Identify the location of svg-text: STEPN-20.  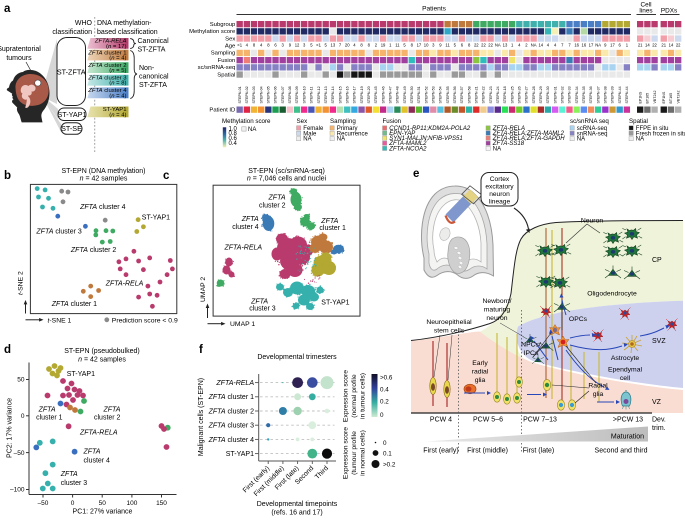
(369, 94).